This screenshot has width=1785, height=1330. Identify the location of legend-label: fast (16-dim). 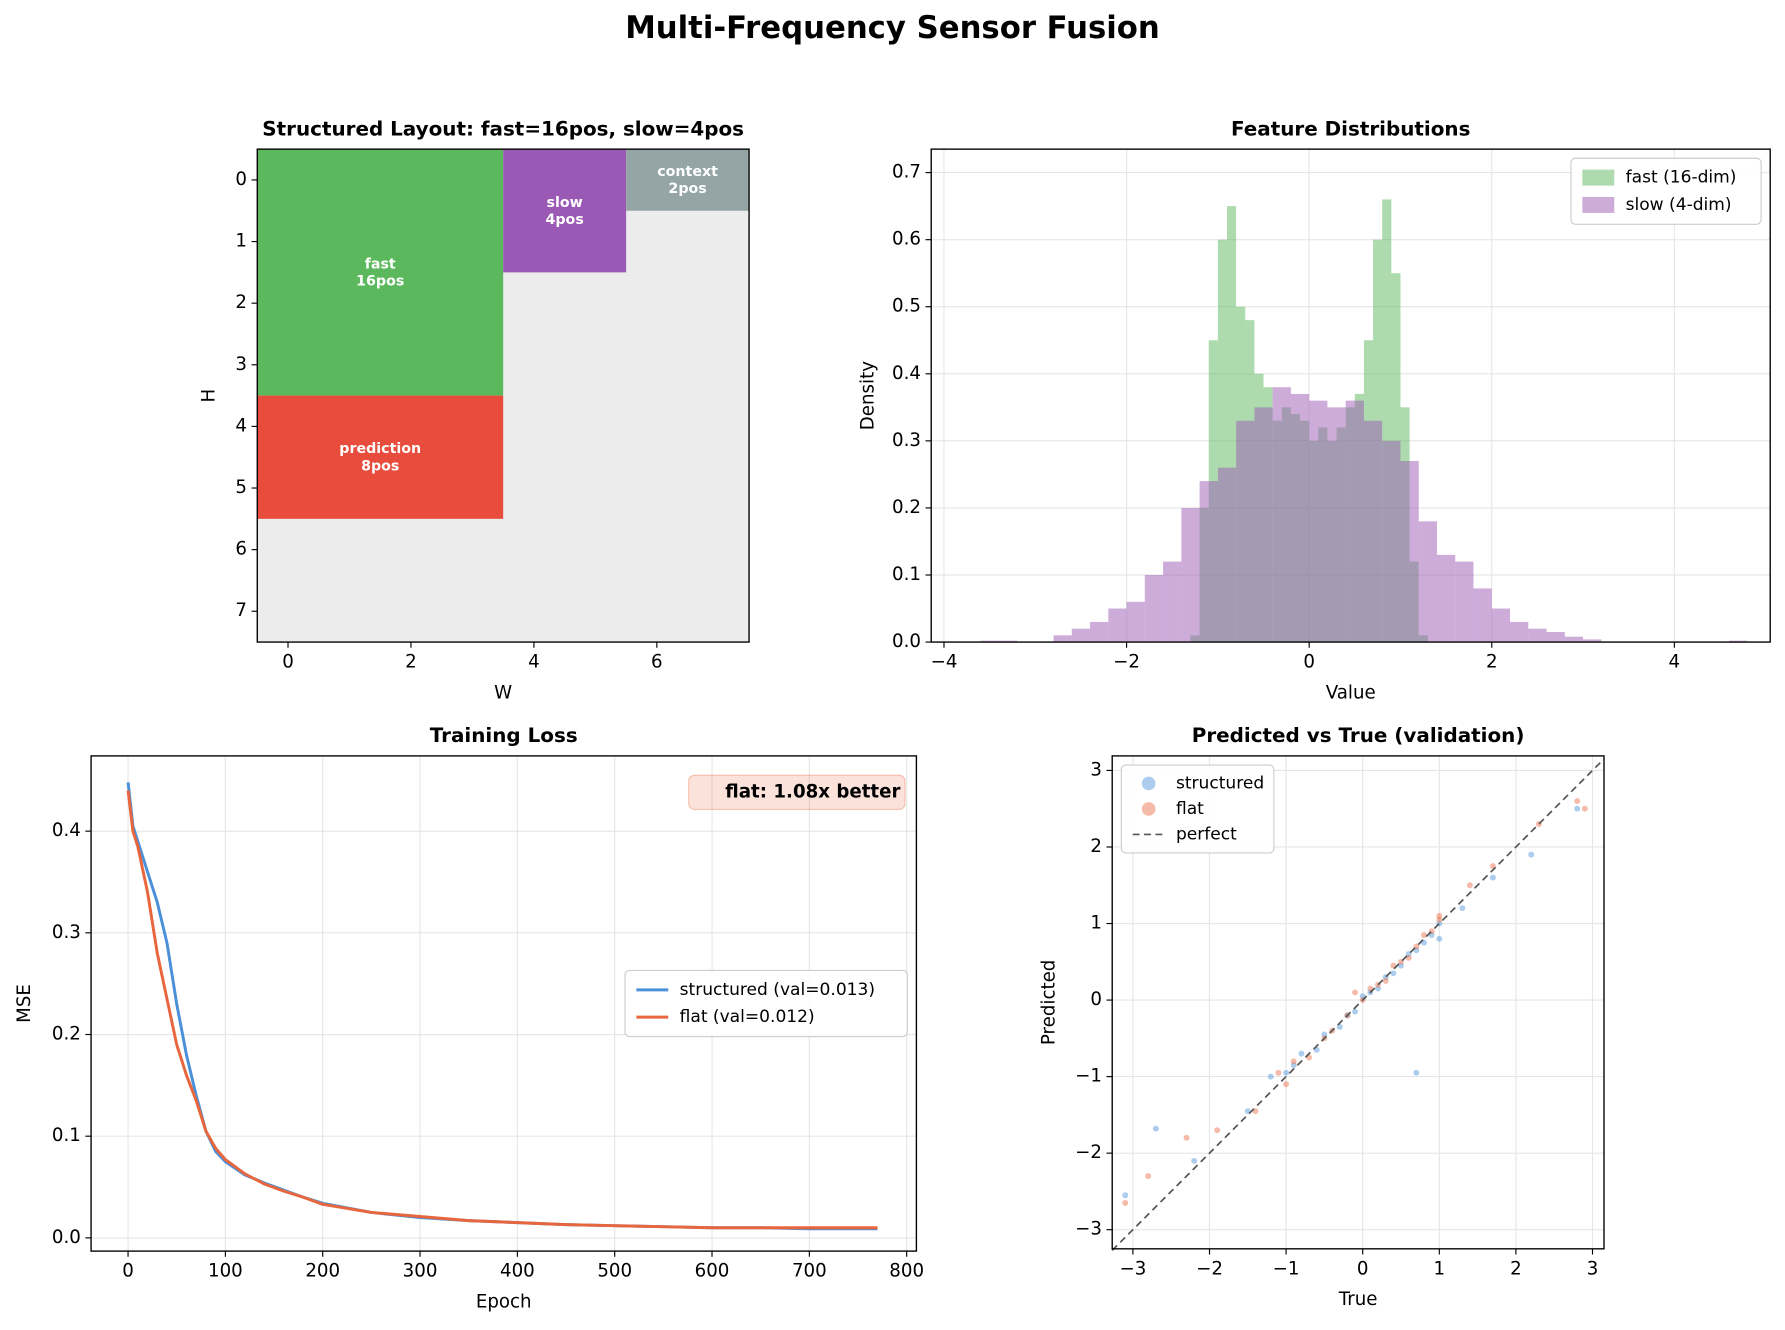
(1681, 178).